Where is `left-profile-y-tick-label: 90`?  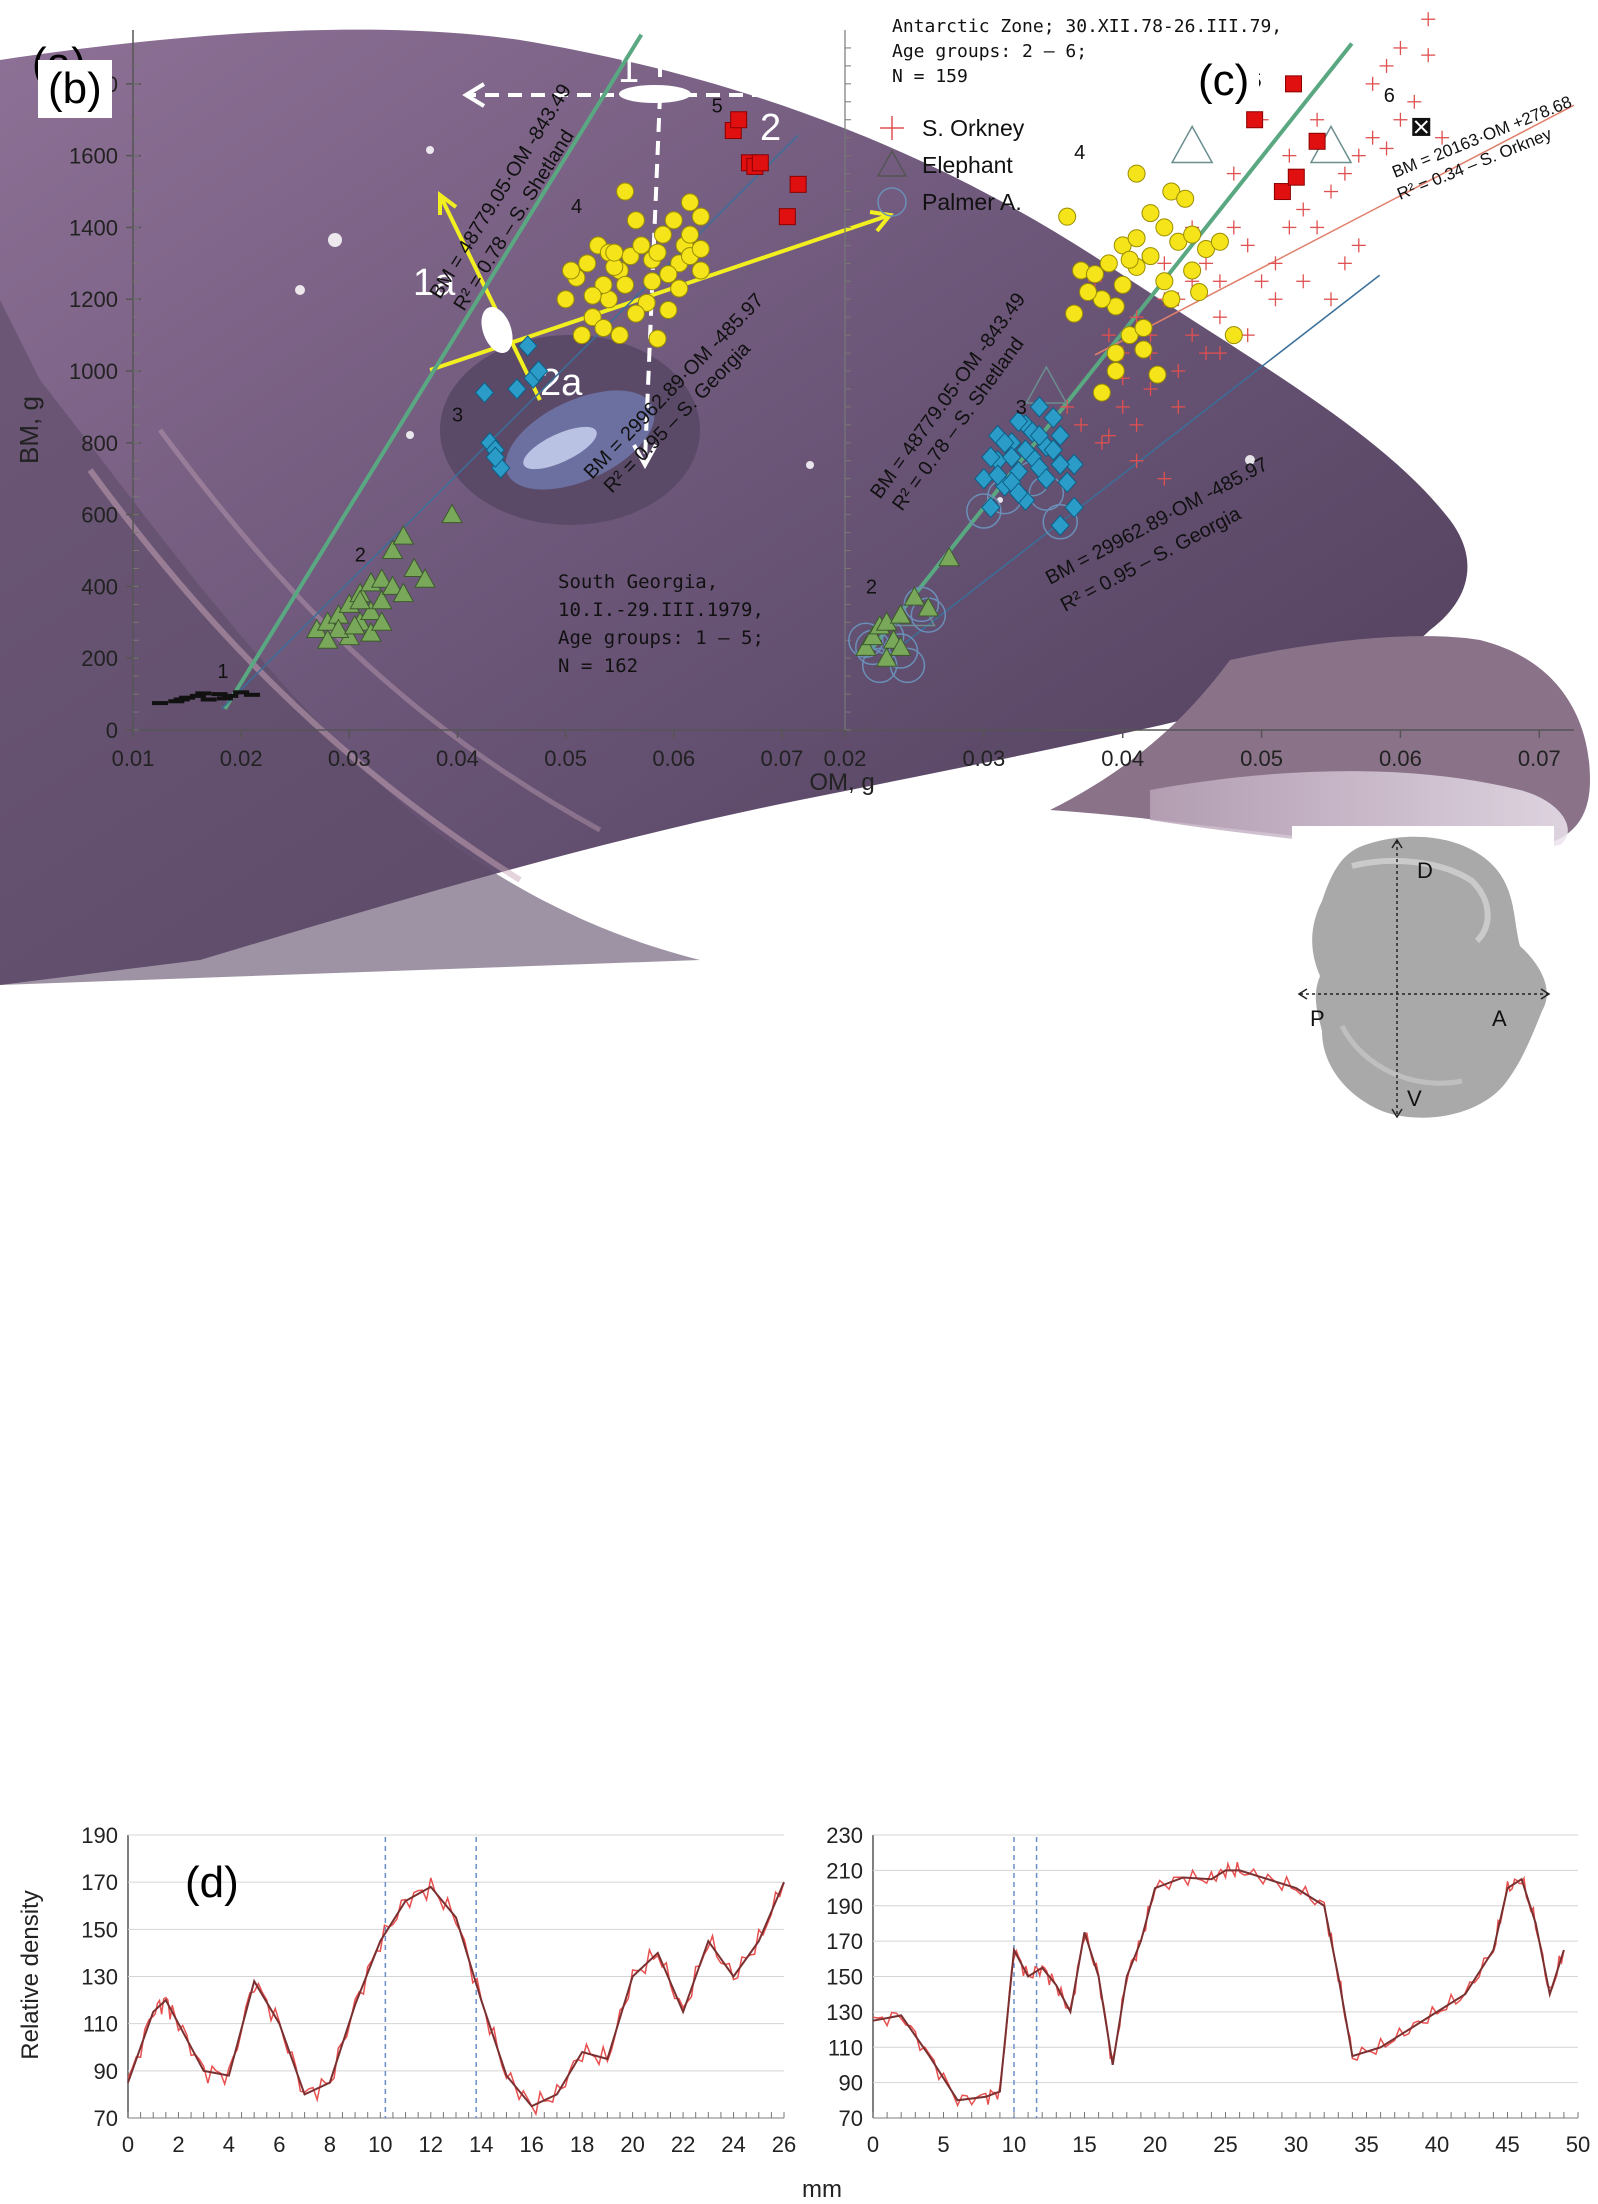
left-profile-y-tick-label: 90 is located at coordinates (106, 2071).